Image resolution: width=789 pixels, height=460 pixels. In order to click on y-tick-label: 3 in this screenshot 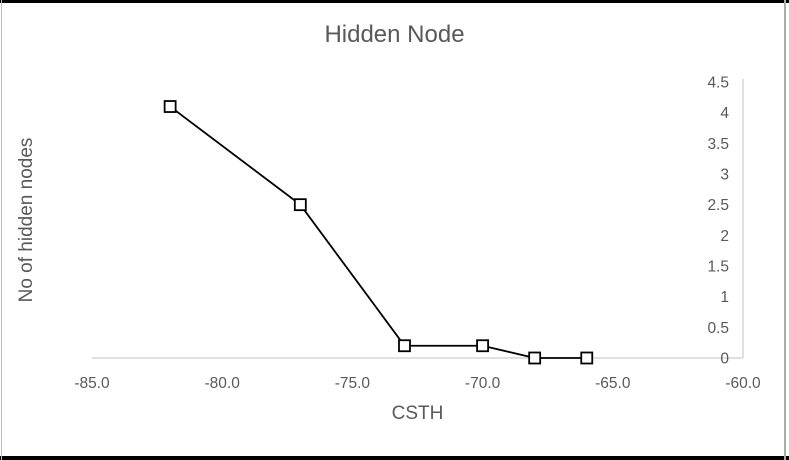, I will do `click(724, 175)`.